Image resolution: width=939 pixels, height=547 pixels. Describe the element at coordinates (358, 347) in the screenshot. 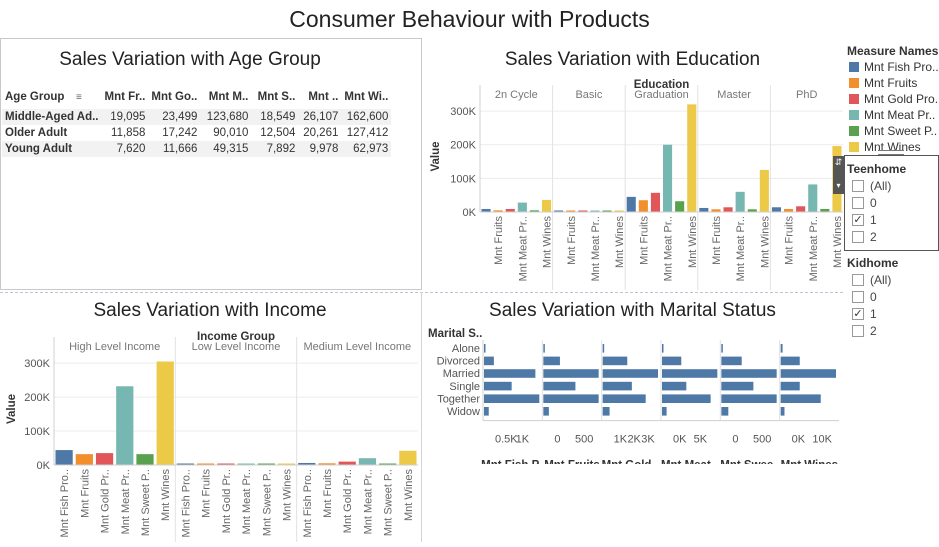

I see `group-label: Medium Level Income` at that location.